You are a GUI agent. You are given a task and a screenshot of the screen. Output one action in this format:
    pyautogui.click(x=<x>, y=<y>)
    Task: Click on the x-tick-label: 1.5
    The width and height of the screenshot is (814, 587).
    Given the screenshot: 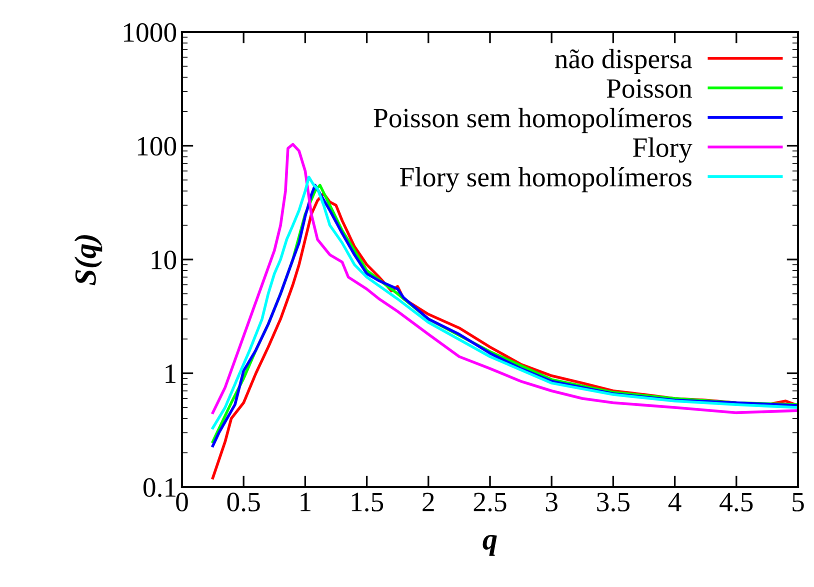 What is the action you would take?
    pyautogui.click(x=368, y=502)
    